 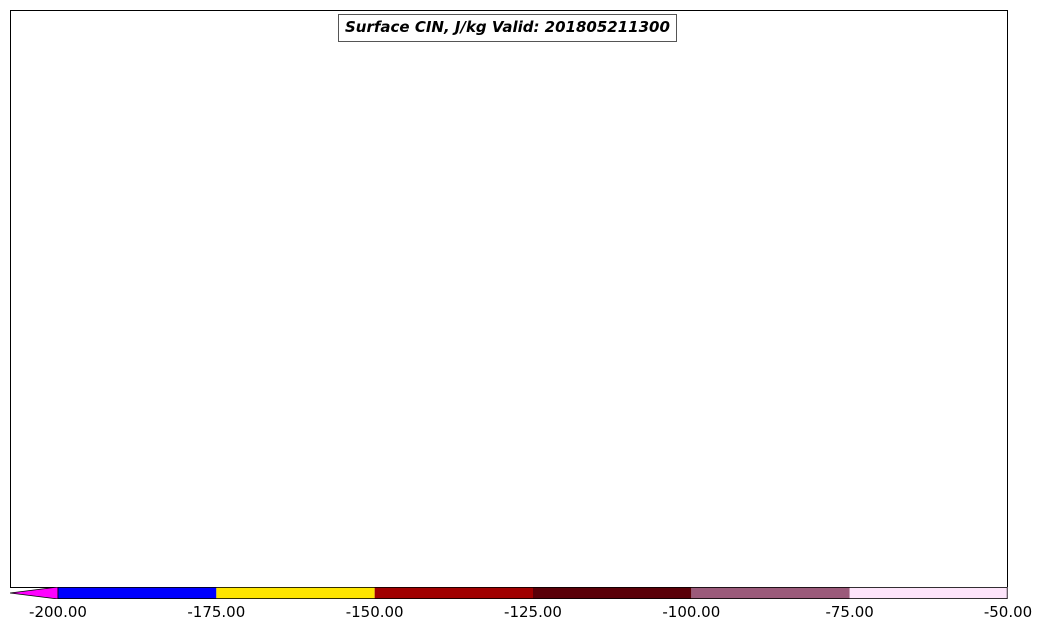 I want to click on colorbar-tick-label: -100.00, so click(x=691, y=612).